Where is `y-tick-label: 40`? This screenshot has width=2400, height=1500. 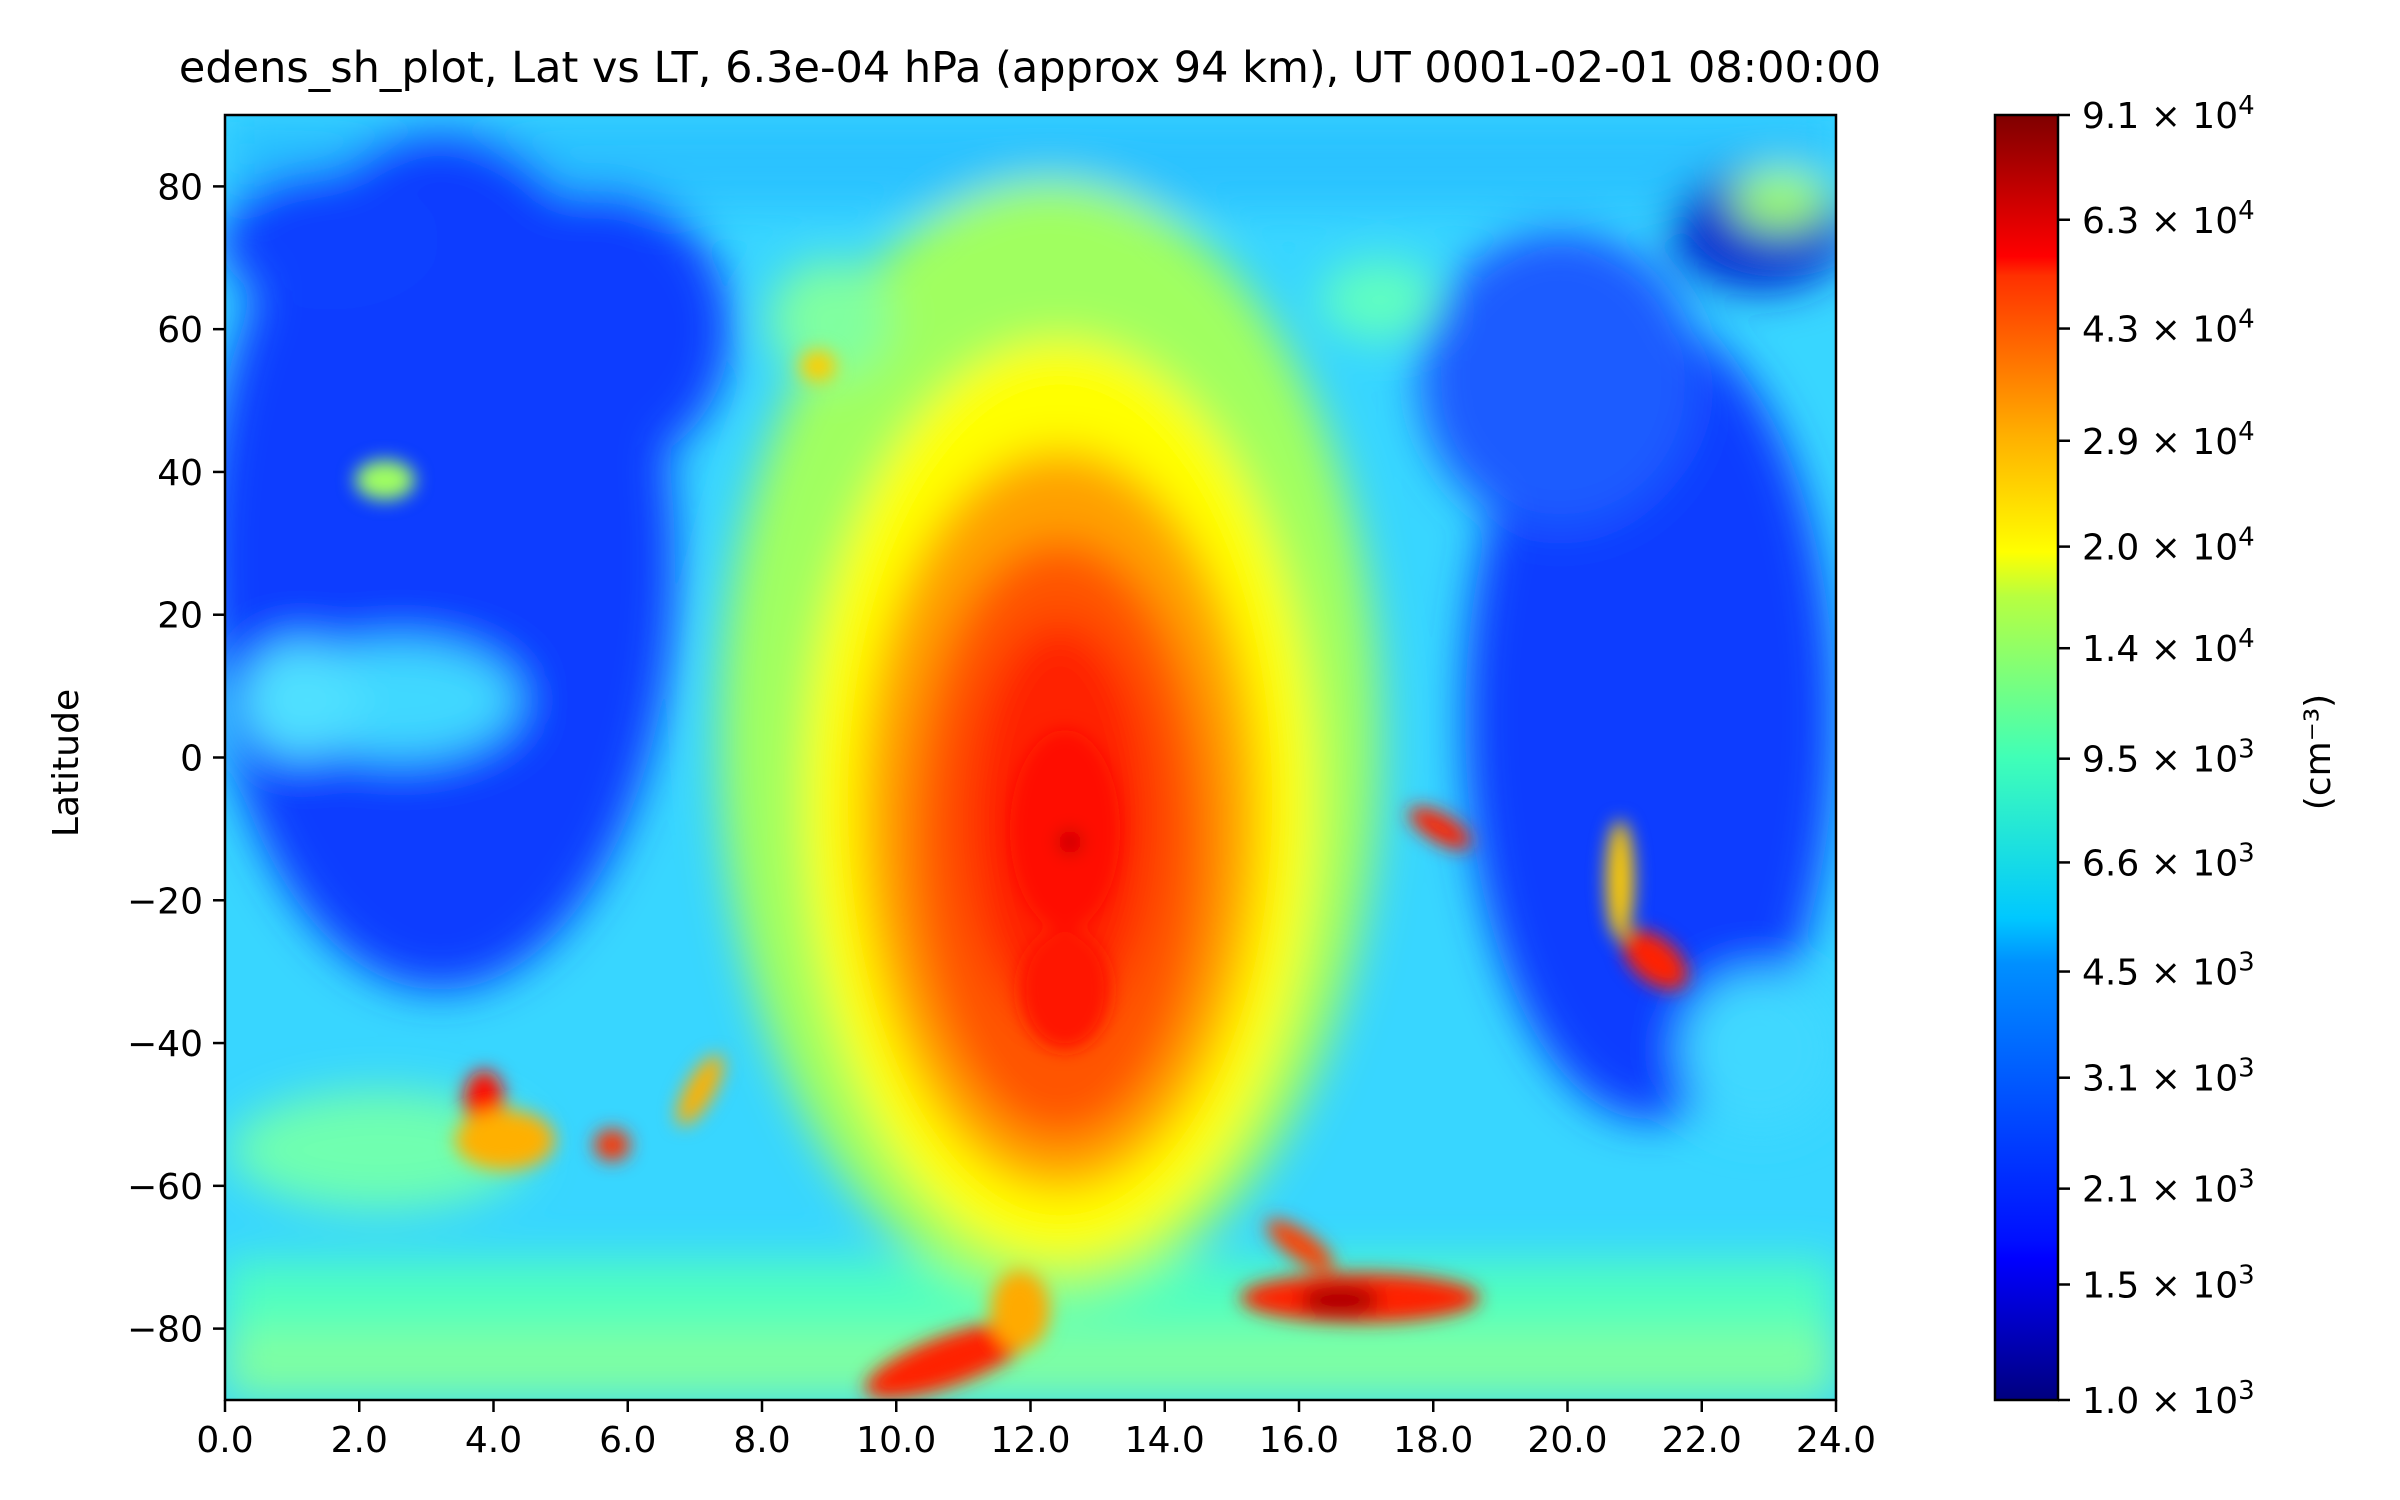 y-tick-label: 40 is located at coordinates (180, 473).